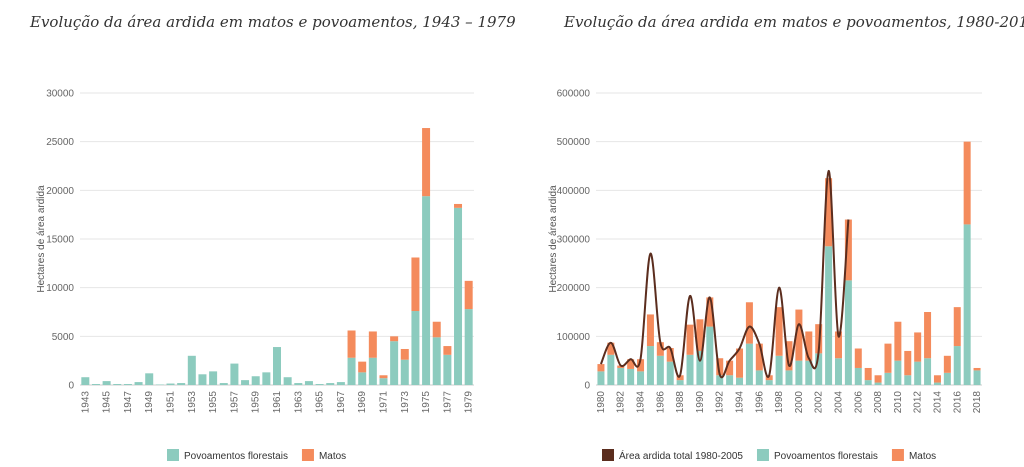  I want to click on y-tick-label: 600000, so click(574, 94).